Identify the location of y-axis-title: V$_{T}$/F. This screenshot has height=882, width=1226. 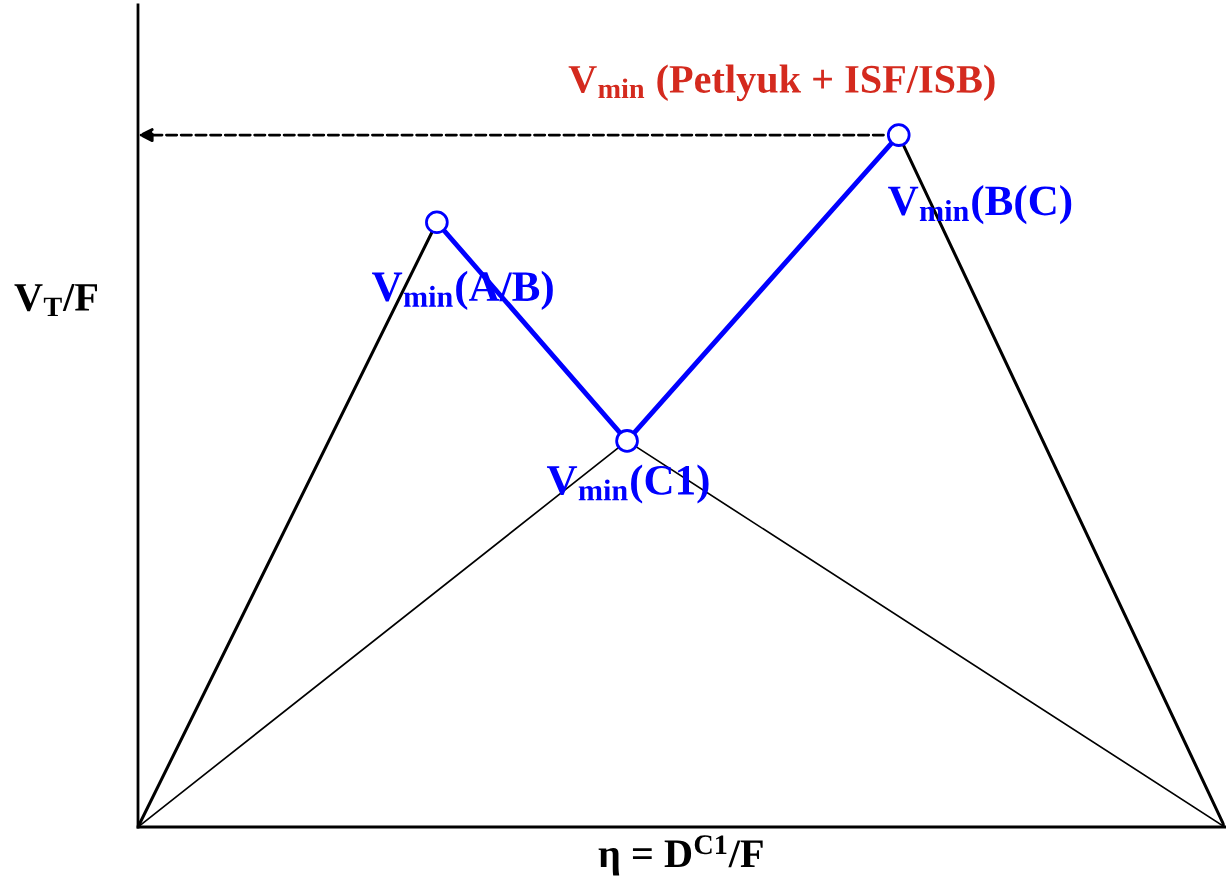
(56, 300).